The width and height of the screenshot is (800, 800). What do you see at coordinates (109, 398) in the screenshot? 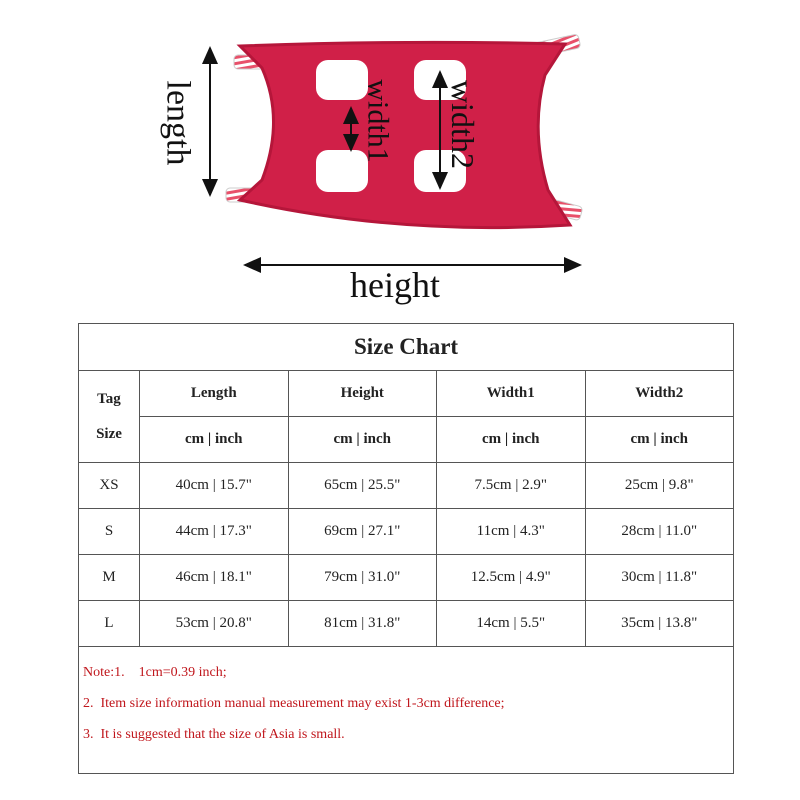
I see `tag-label: Tag` at bounding box center [109, 398].